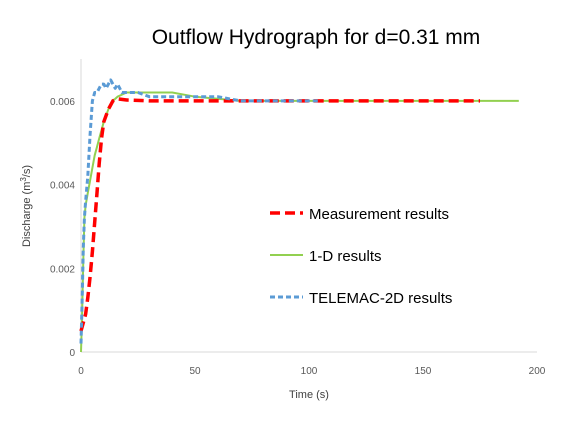 This screenshot has height=421, width=568. Describe the element at coordinates (72, 353) in the screenshot. I see `y-tick-label: 0` at that location.